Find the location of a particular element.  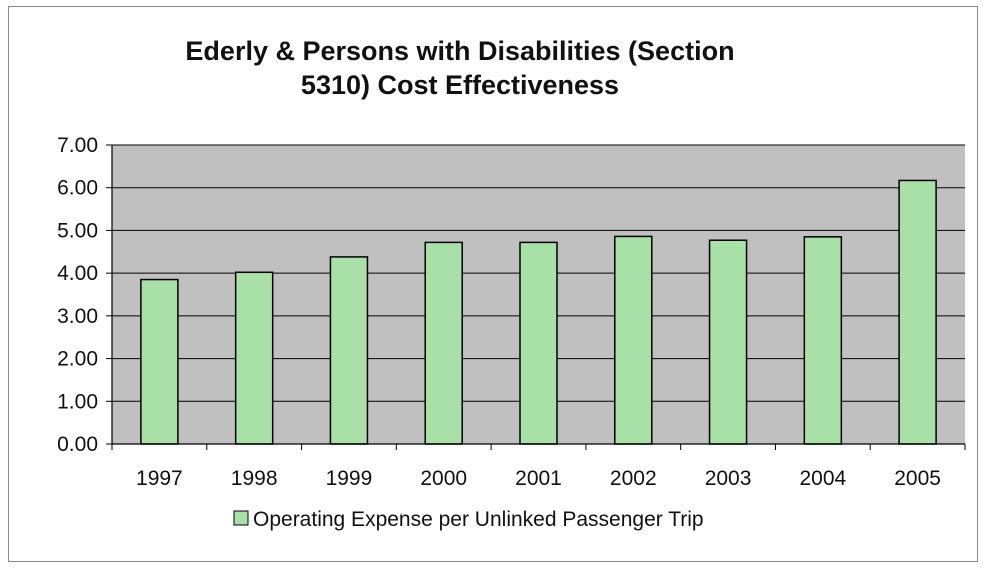

y-tick-labels: 0.00 1.00 2.00 3.00 4.00 5.00 6.00 7.00 is located at coordinates (77, 295).